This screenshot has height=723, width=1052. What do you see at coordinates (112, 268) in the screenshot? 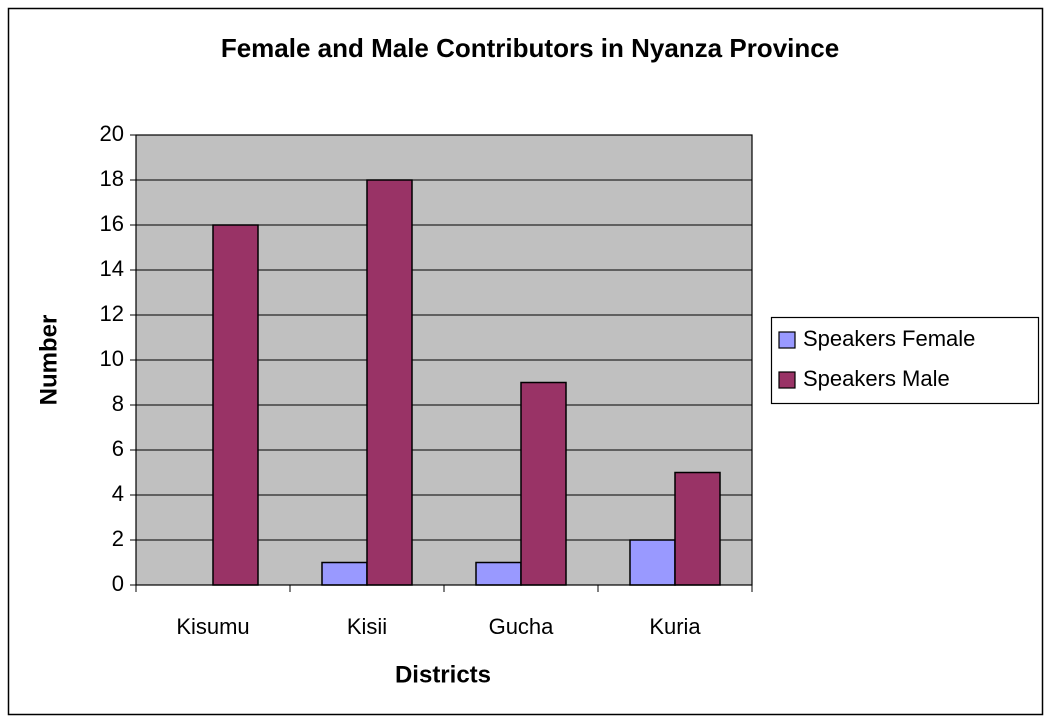
I see `y-tick-label: 14` at bounding box center [112, 268].